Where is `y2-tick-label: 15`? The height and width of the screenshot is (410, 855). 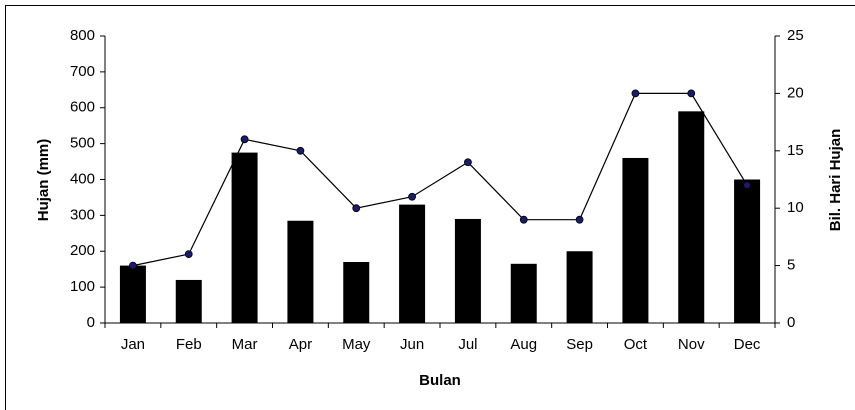
y2-tick-label: 15 is located at coordinates (795, 150).